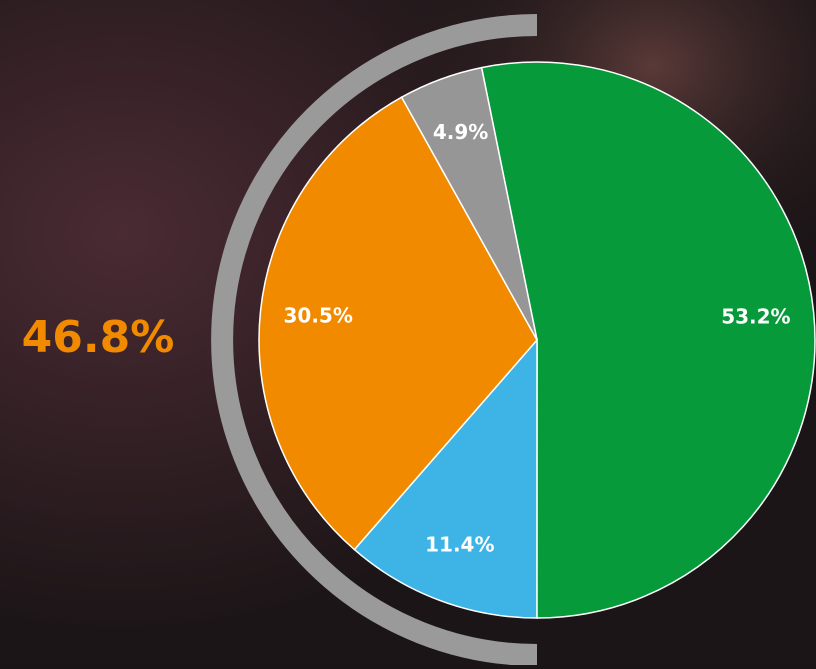 Image resolution: width=816 pixels, height=669 pixels. What do you see at coordinates (98, 337) in the screenshot?
I see `annotation: 46.8%` at bounding box center [98, 337].